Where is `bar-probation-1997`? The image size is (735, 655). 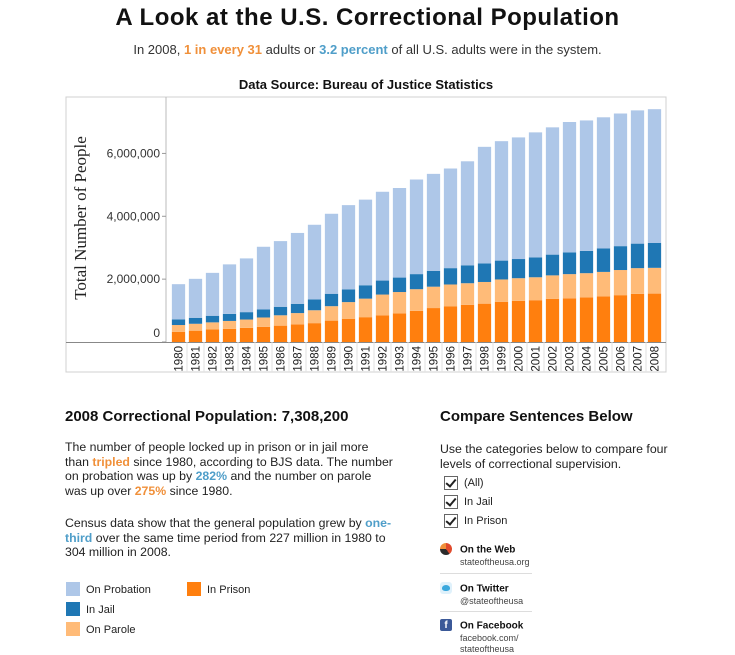
bar-probation-1997 is located at coordinates (467, 213).